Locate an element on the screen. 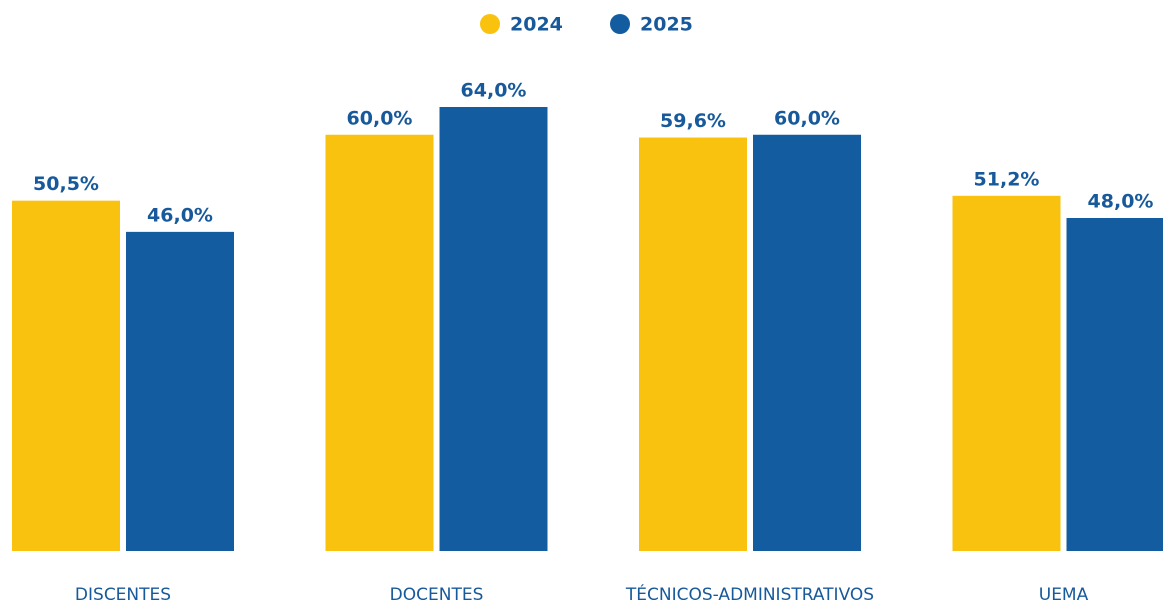 The width and height of the screenshot is (1163, 603). x-tick-label: DOCENTES is located at coordinates (437, 594).